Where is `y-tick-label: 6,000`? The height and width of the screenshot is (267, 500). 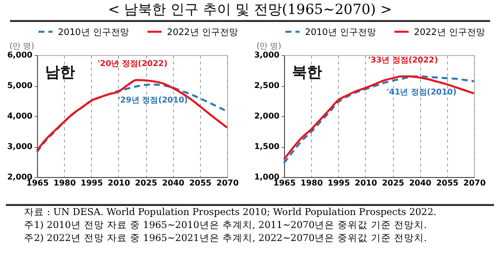 y-tick-label: 6,000 is located at coordinates (20, 55).